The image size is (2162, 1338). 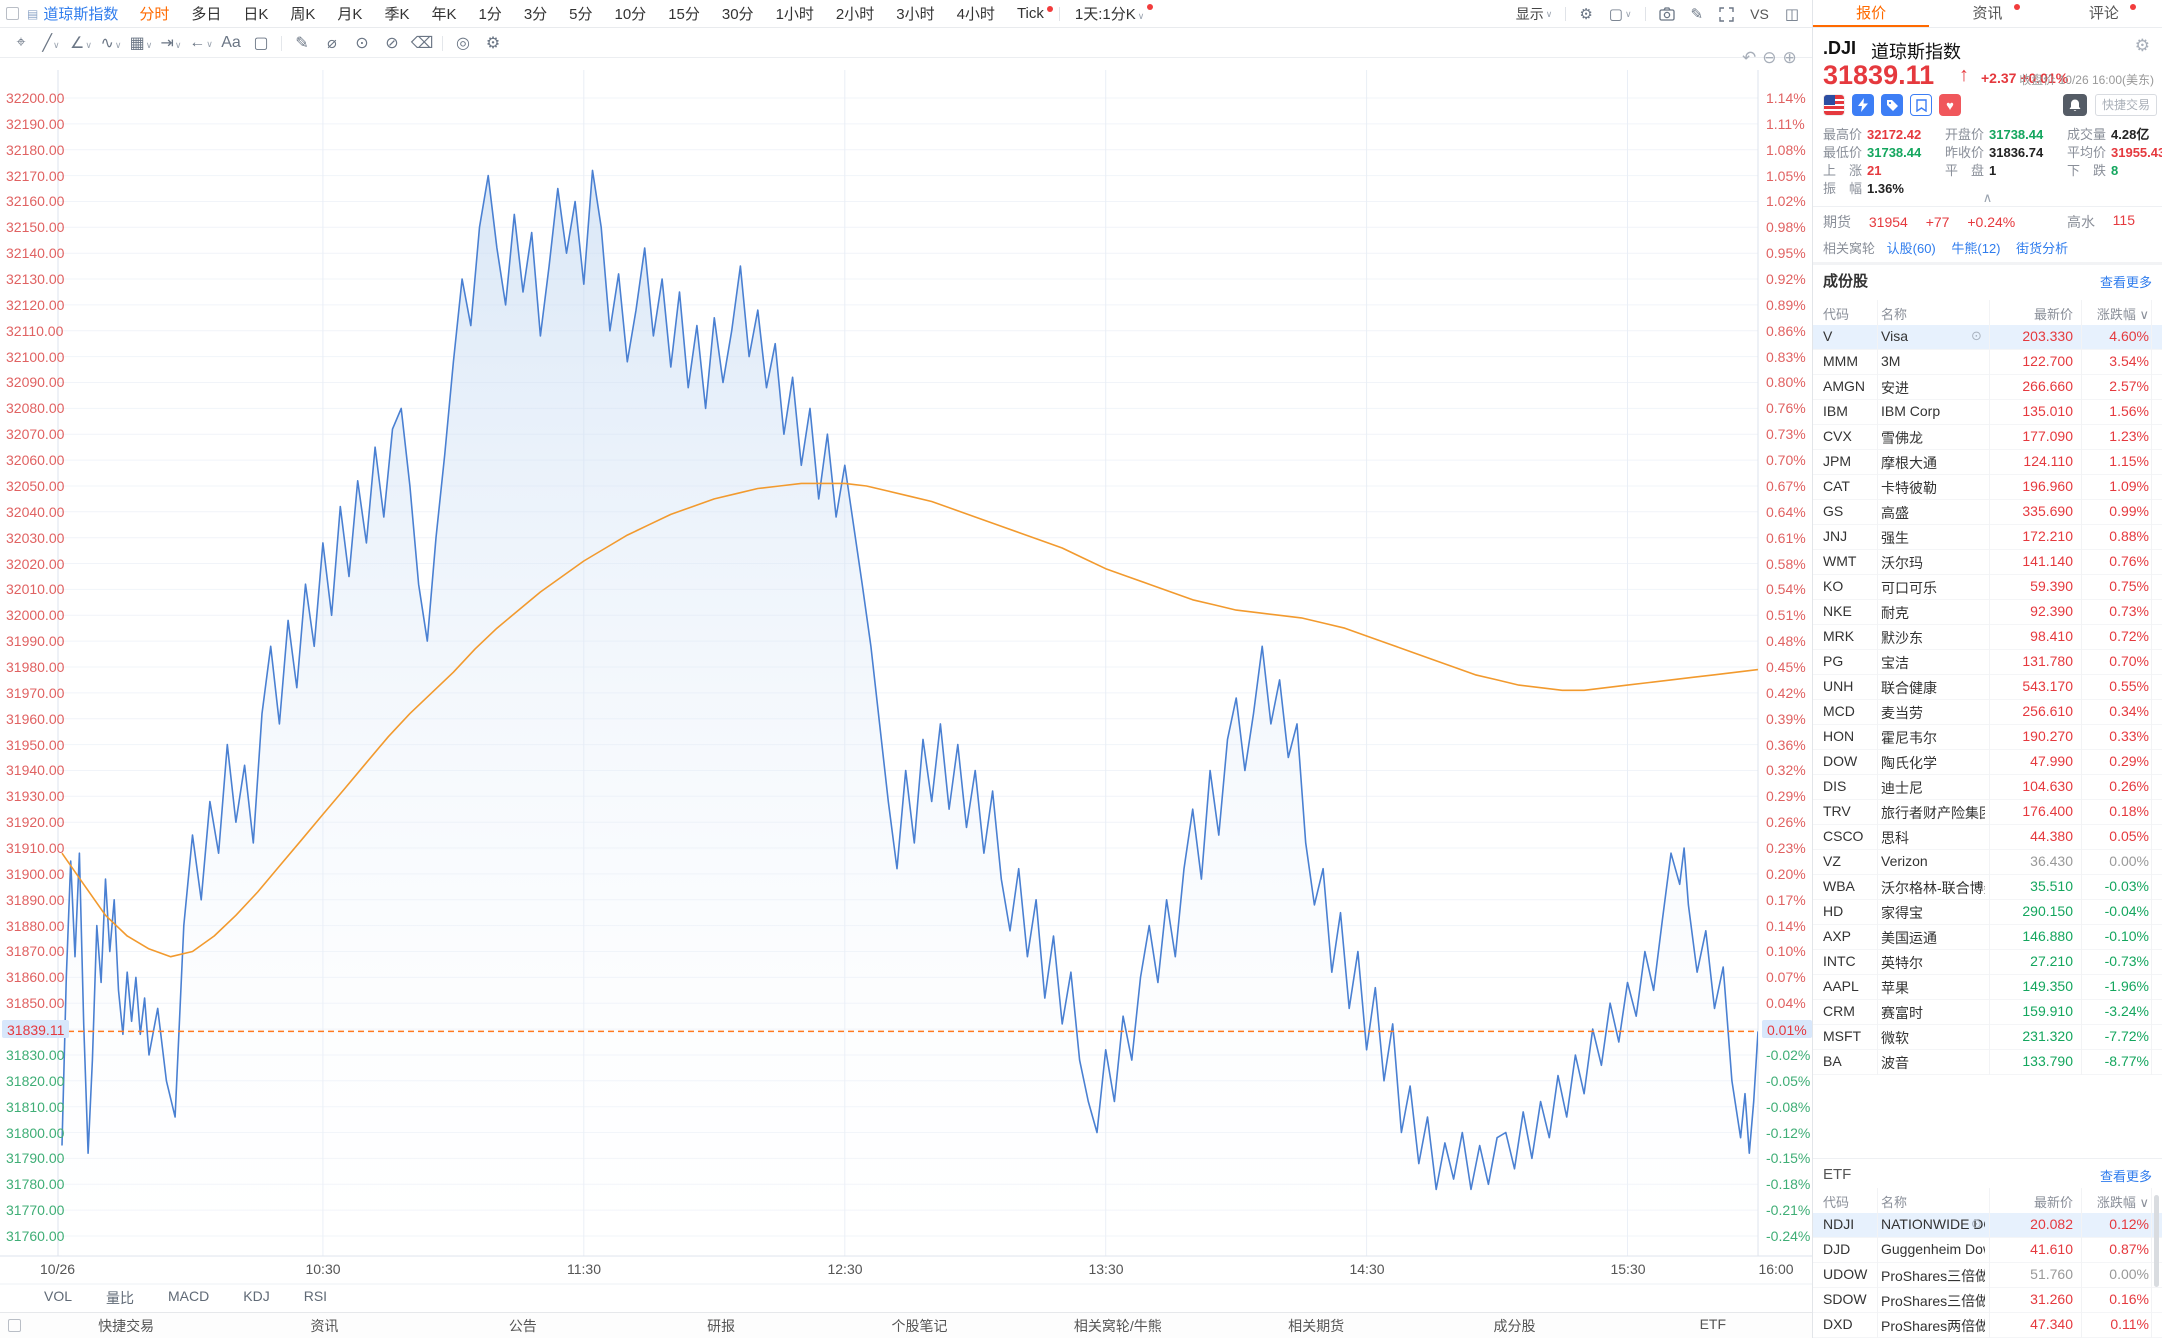 I want to click on fullscreen-icon, so click(x=1726, y=14).